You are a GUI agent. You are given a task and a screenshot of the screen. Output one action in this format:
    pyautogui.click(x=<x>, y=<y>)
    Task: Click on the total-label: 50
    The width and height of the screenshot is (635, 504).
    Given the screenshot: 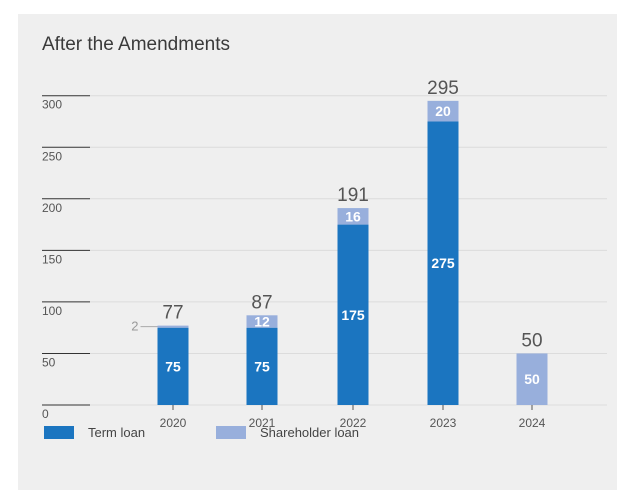 What is the action you would take?
    pyautogui.click(x=531, y=340)
    